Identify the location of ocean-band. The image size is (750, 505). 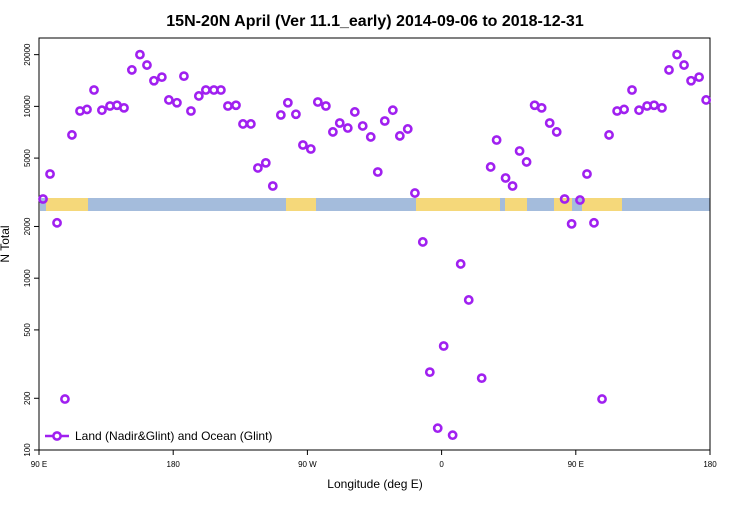
(375, 204).